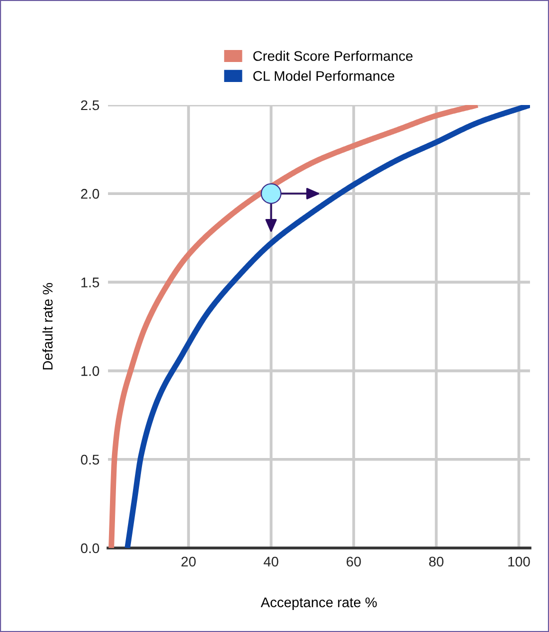 The height and width of the screenshot is (632, 549). What do you see at coordinates (333, 55) in the screenshot?
I see `legend-label: Credit Score Performance` at bounding box center [333, 55].